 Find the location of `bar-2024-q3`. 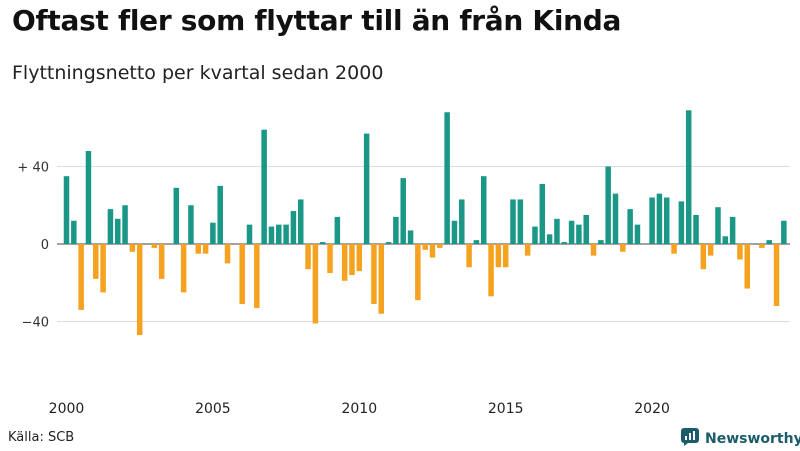

bar-2024-q3 is located at coordinates (784, 232).